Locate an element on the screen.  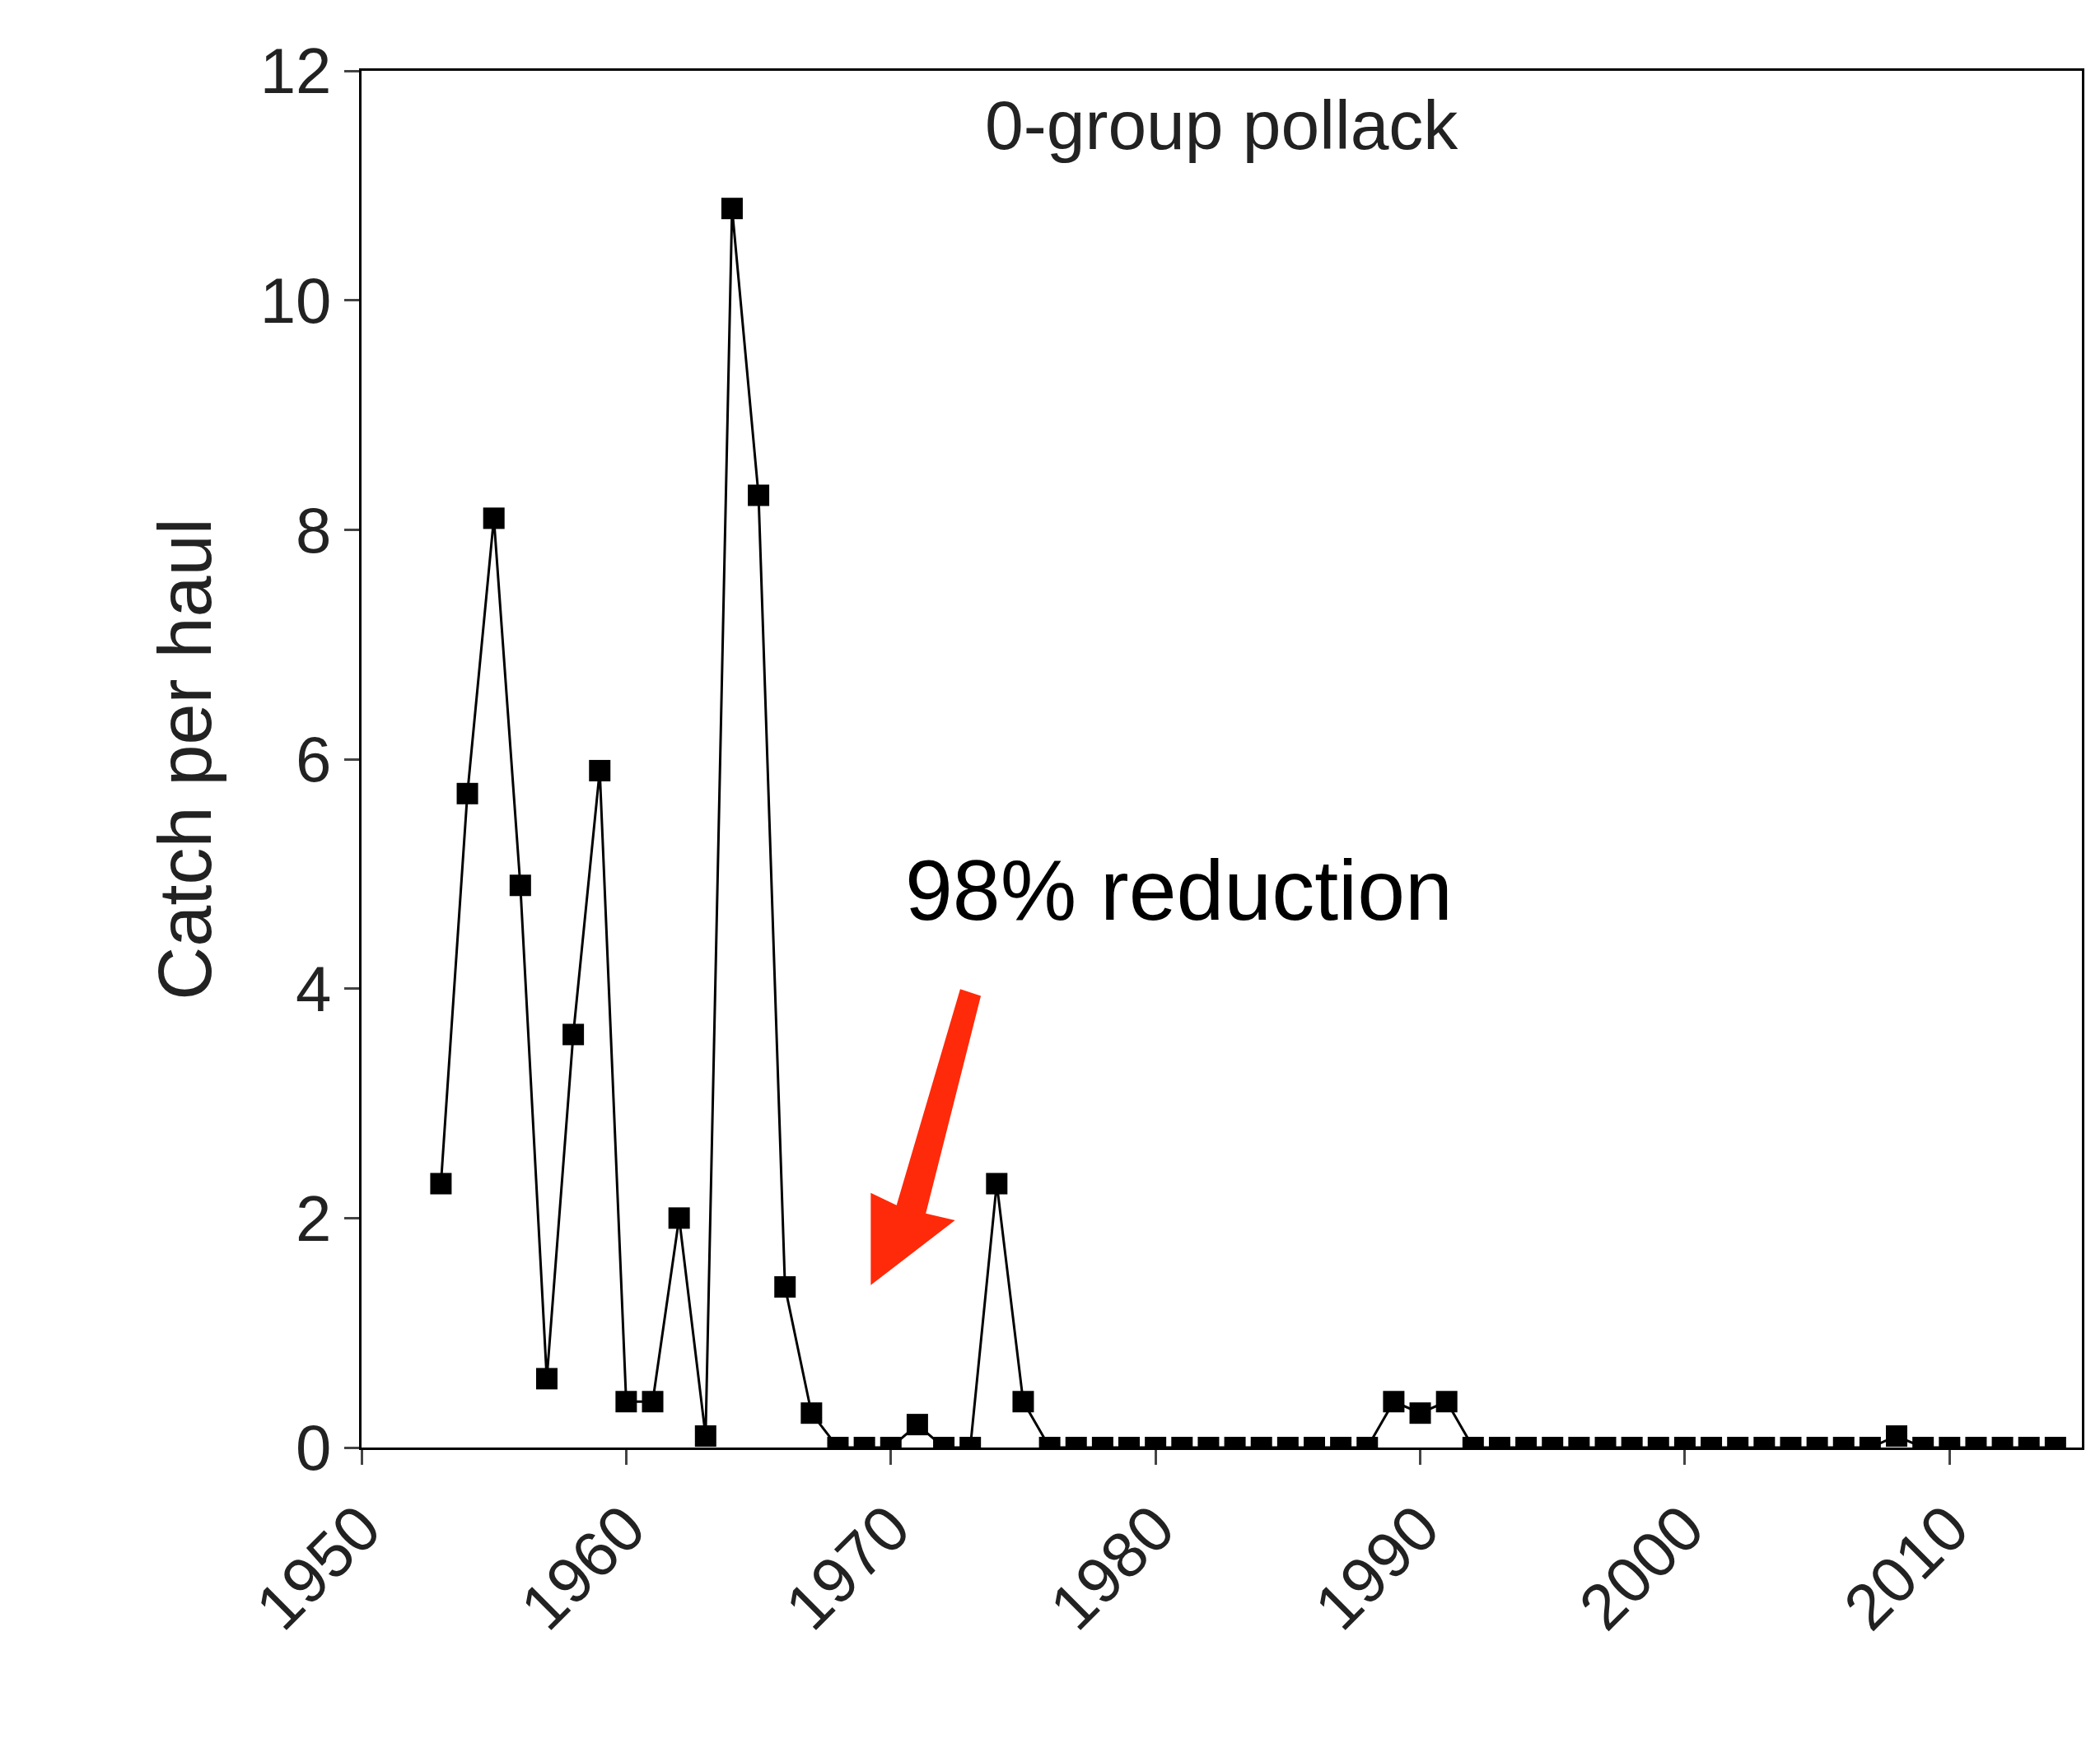
chart-title: 0-group pollack is located at coordinates (1222, 125).